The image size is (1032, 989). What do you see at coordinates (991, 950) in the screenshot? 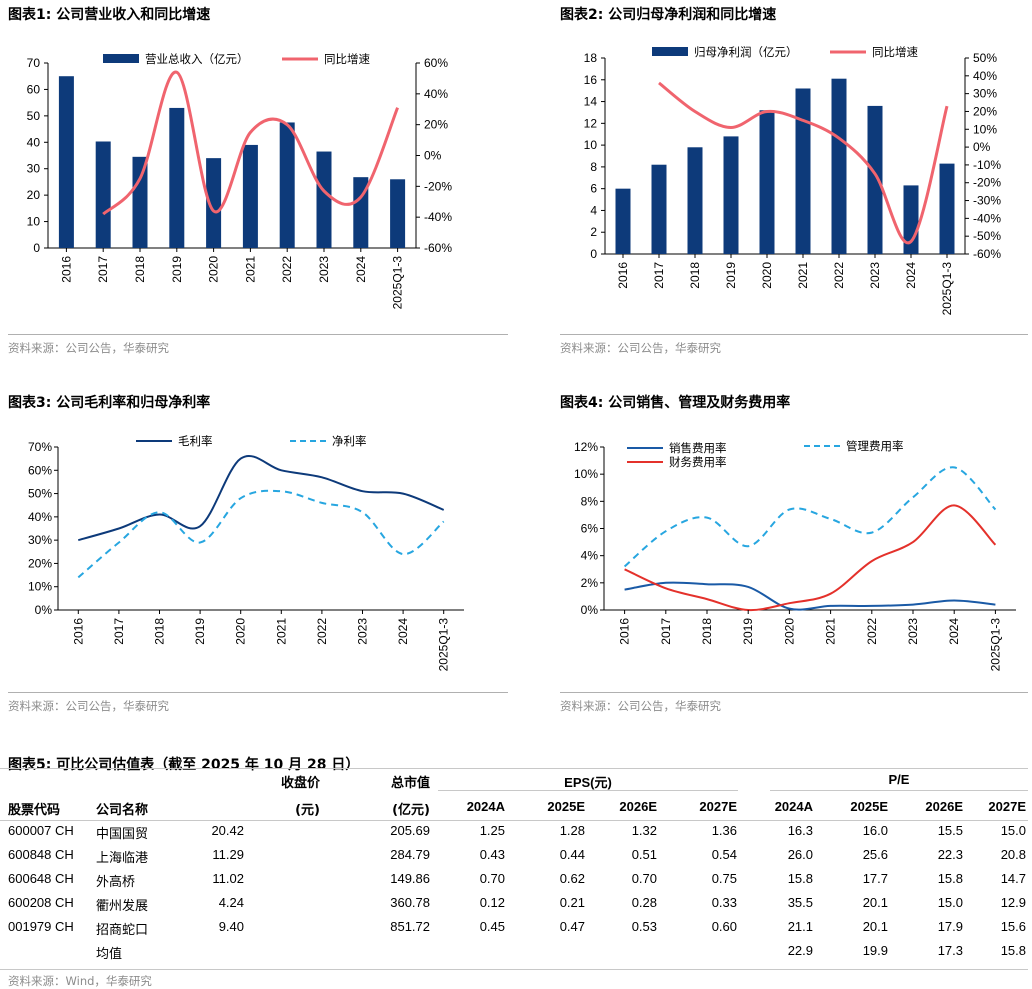
I see `average-pe: 15.8` at bounding box center [991, 950].